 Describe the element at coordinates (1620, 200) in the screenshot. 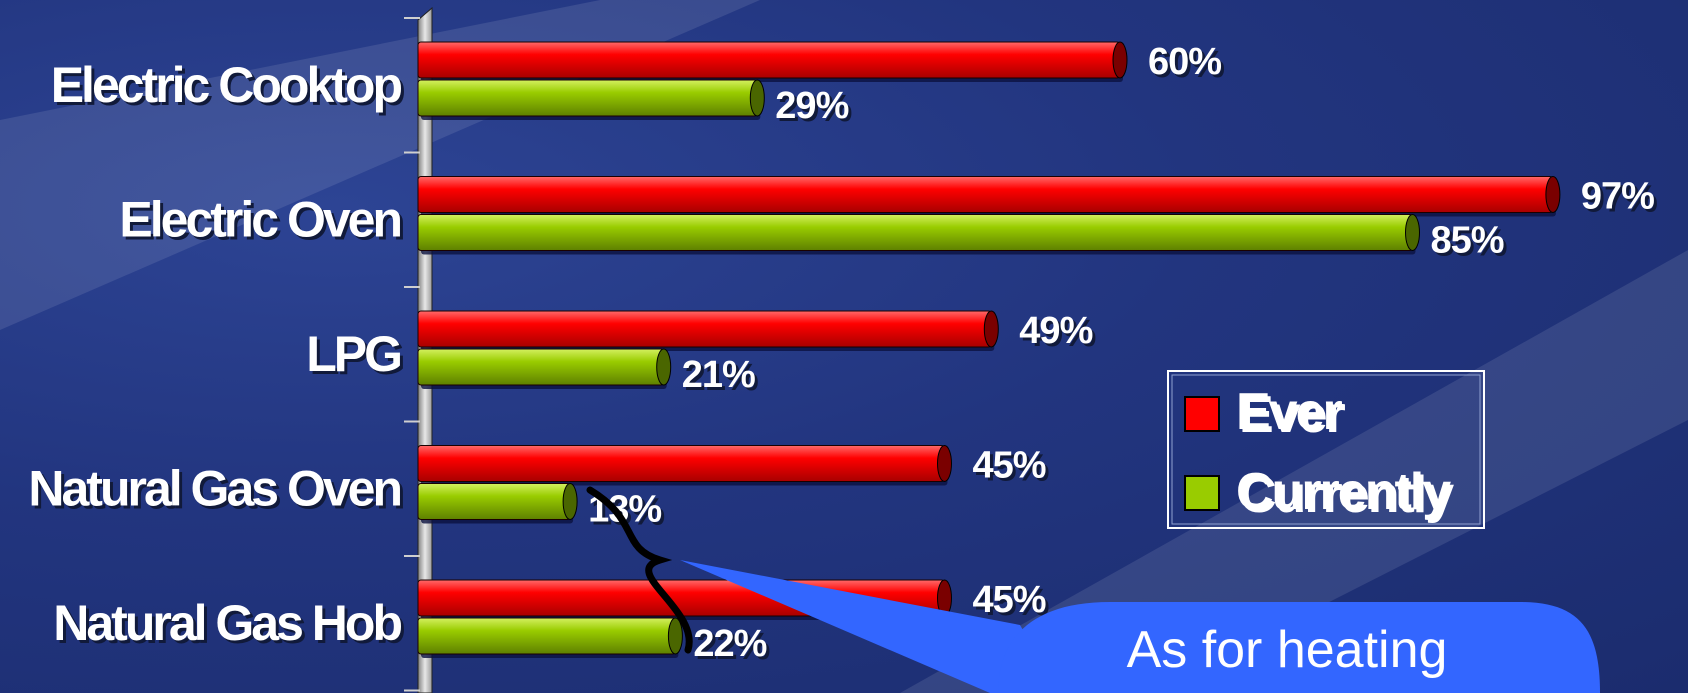

I see `value-label-shadow: 97%` at that location.